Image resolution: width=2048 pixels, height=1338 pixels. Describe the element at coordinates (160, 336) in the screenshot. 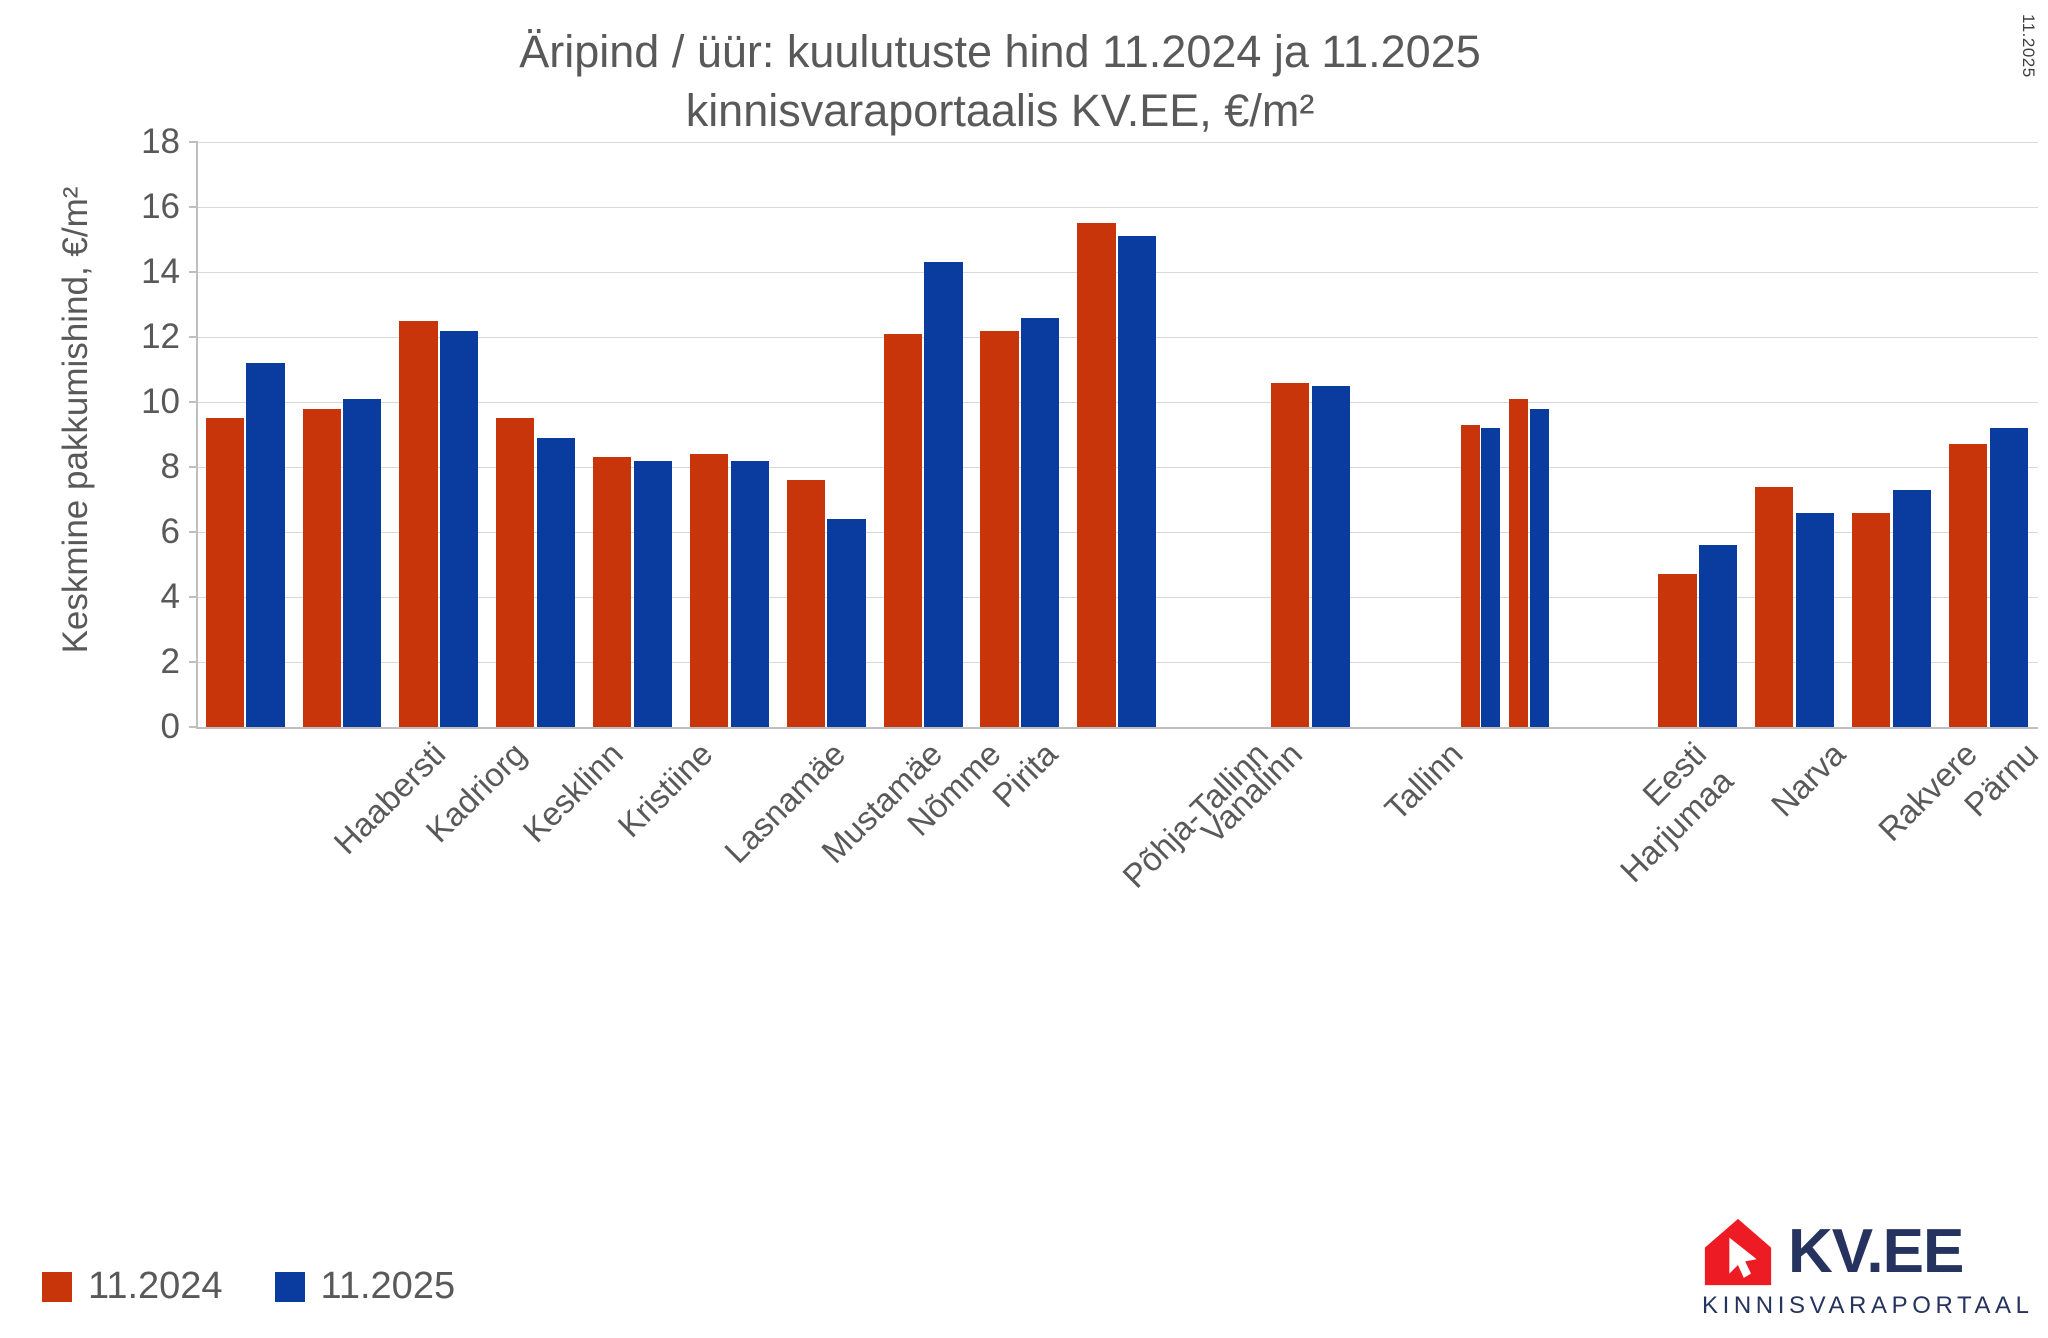

I see `y-tick-label: 12` at that location.